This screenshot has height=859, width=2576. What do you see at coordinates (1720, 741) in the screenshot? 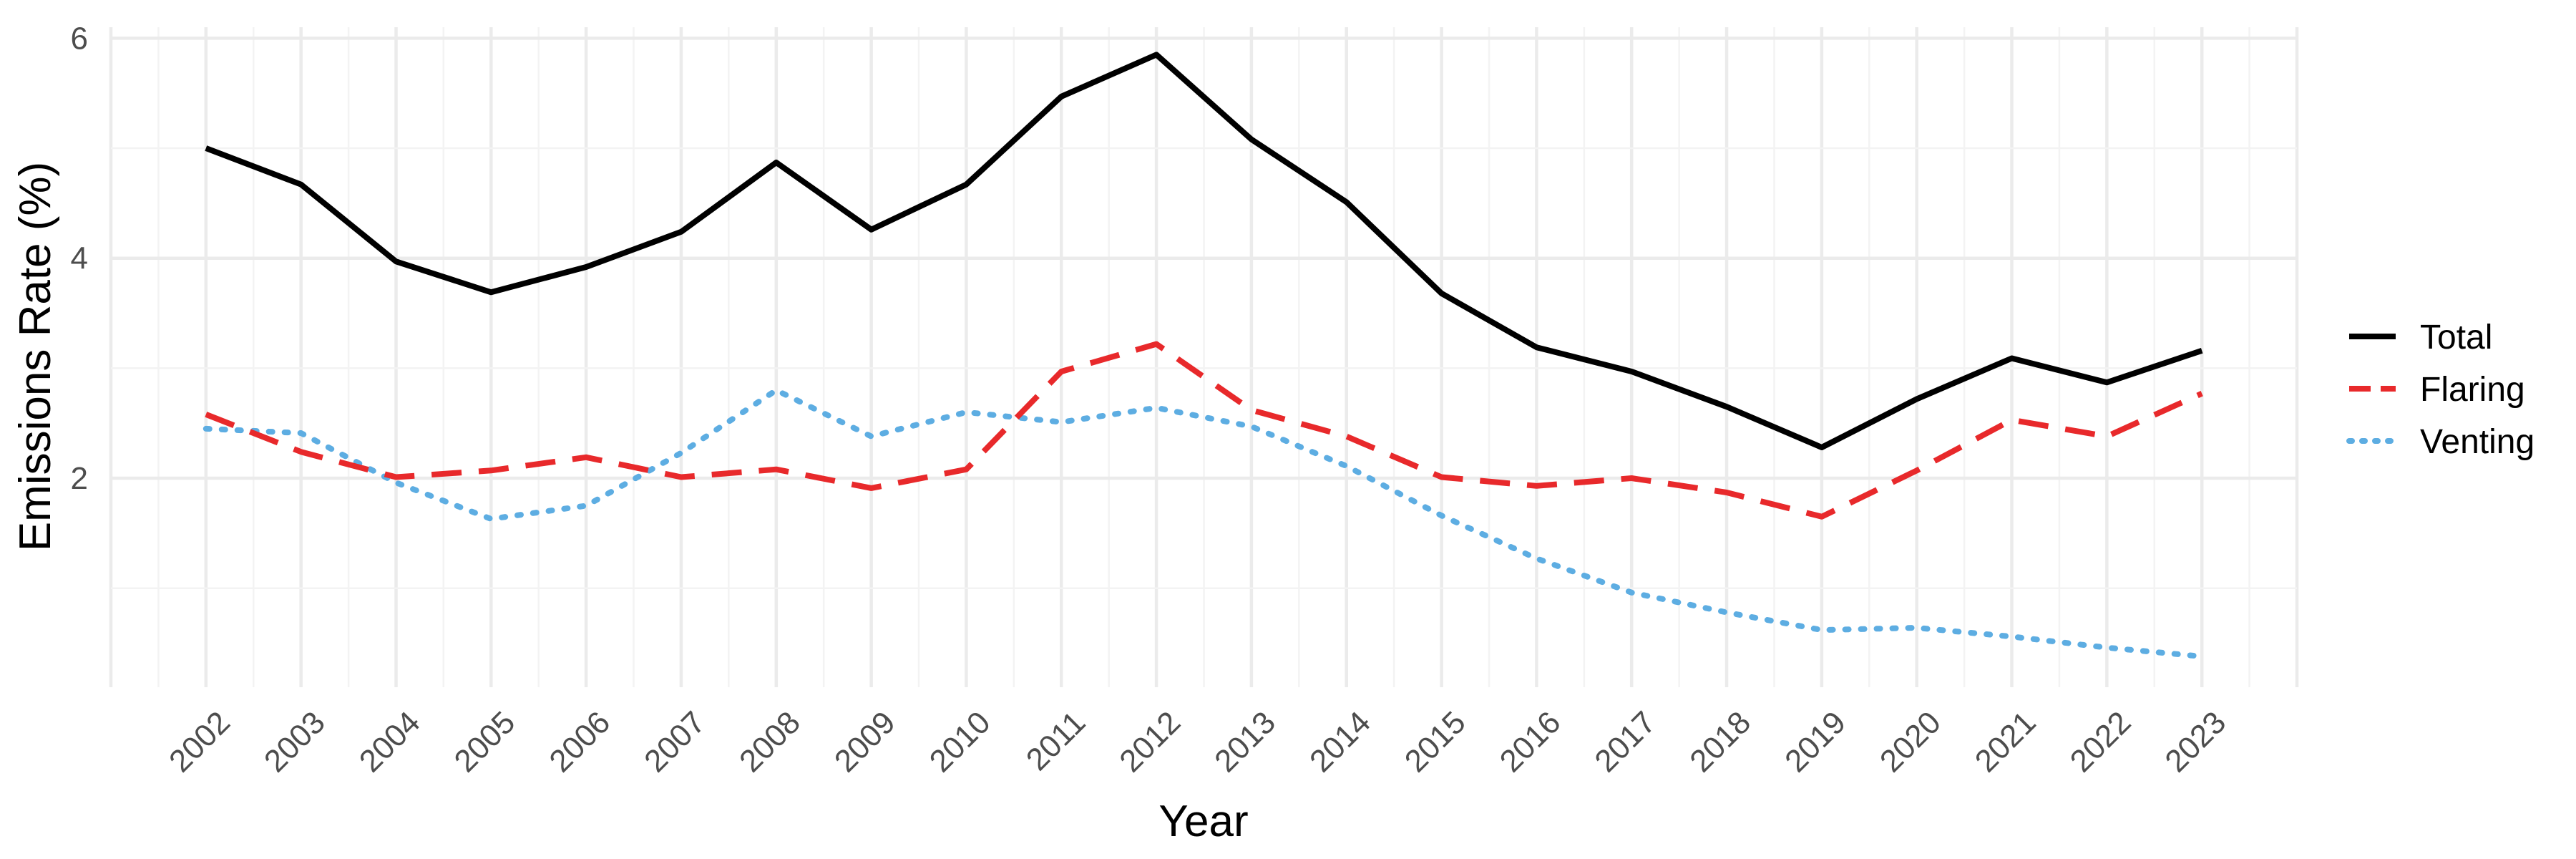
I see `x-tick-label: 2018` at bounding box center [1720, 741].